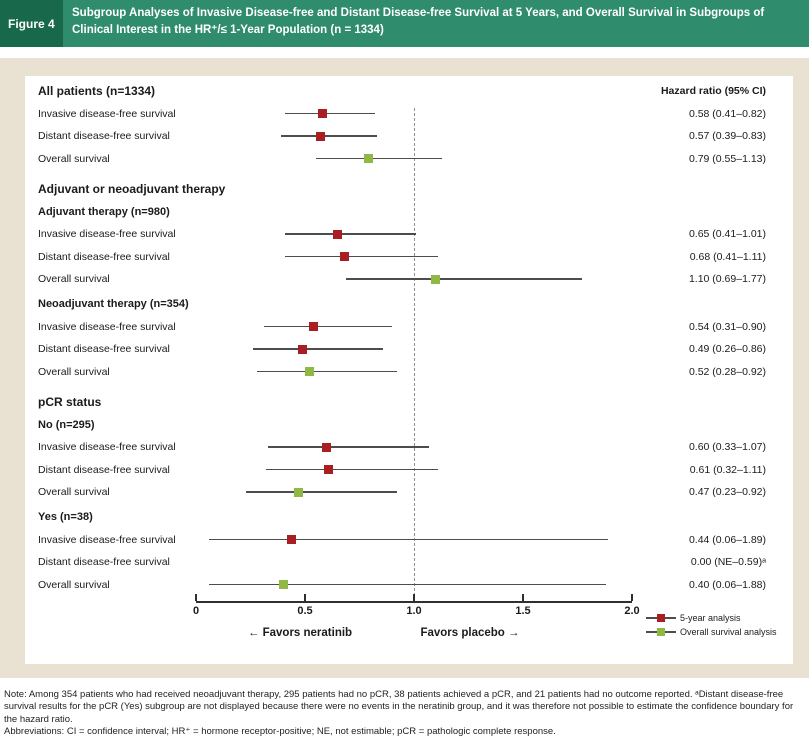 The width and height of the screenshot is (809, 736). What do you see at coordinates (470, 633) in the screenshot?
I see `favors-placebo-label: Favors placebo →` at bounding box center [470, 633].